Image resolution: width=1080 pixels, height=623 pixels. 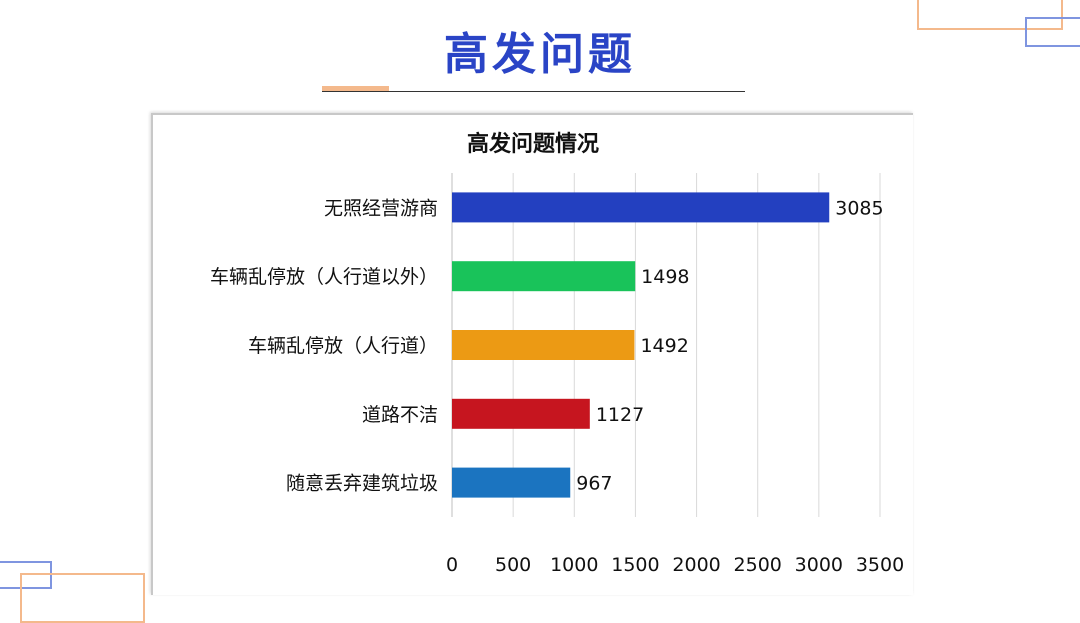 What do you see at coordinates (82, 598) in the screenshot?
I see `corner-decoration-bottom-left-orange` at bounding box center [82, 598].